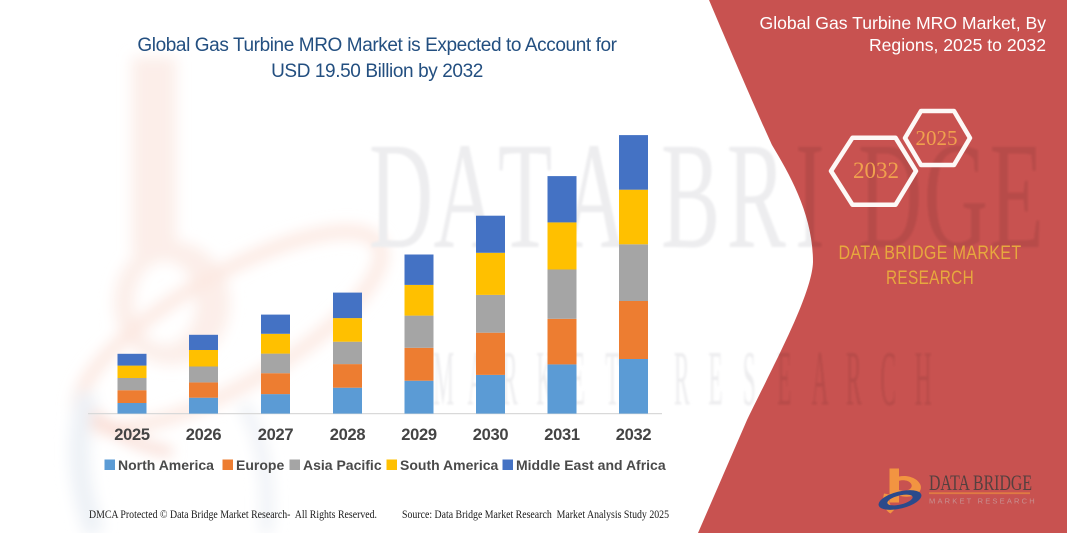 The width and height of the screenshot is (1067, 533). What do you see at coordinates (377, 71) in the screenshot?
I see `svg-text: USD 19.50 Billion by 2032` at bounding box center [377, 71].